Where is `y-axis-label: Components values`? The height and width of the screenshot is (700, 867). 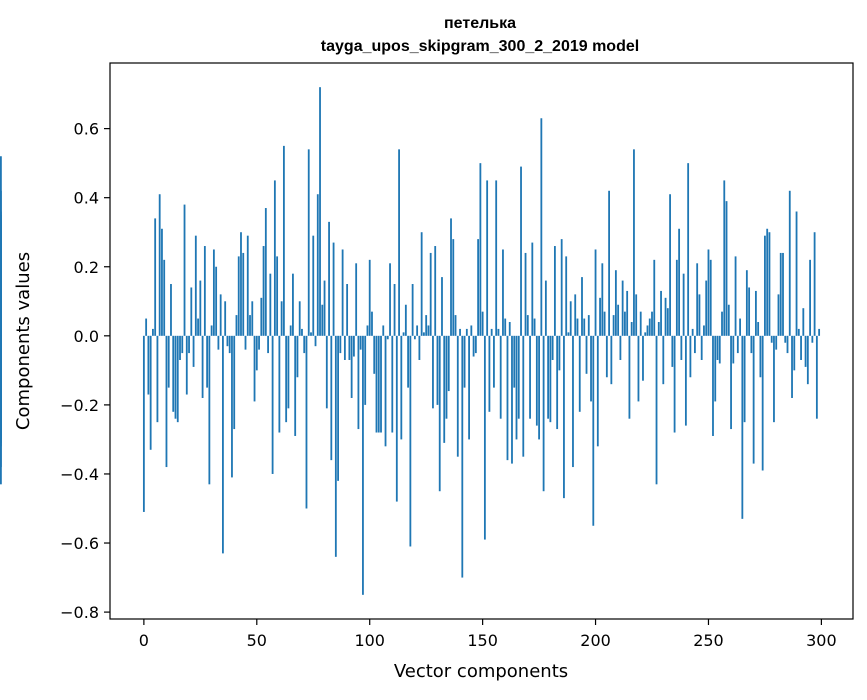 y-axis-label: Components values is located at coordinates (23, 341).